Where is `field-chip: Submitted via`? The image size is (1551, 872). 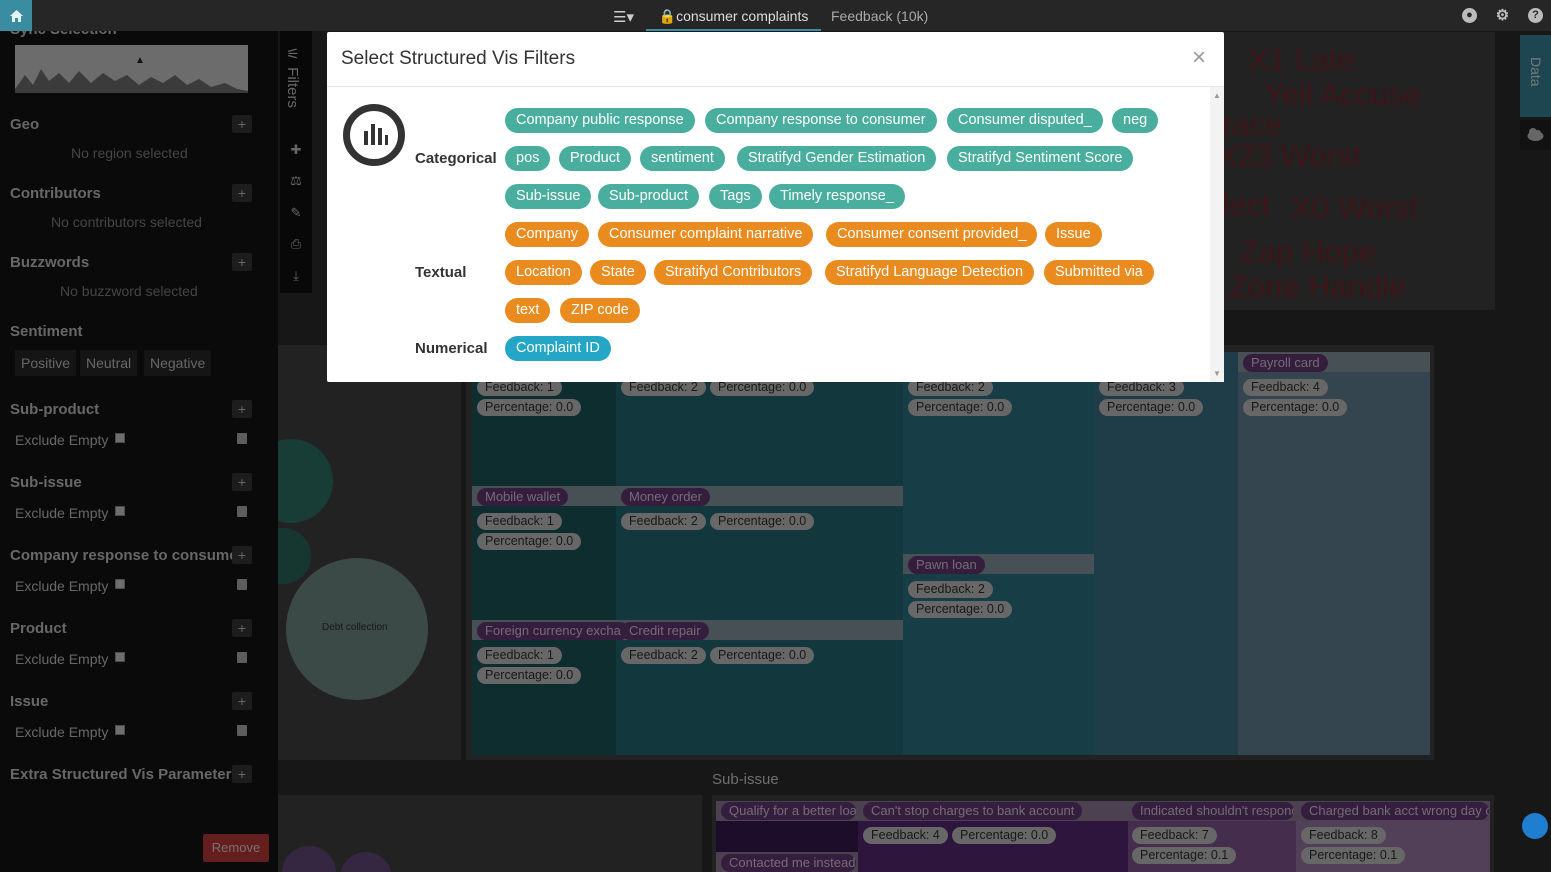 field-chip: Submitted via is located at coordinates (1099, 272).